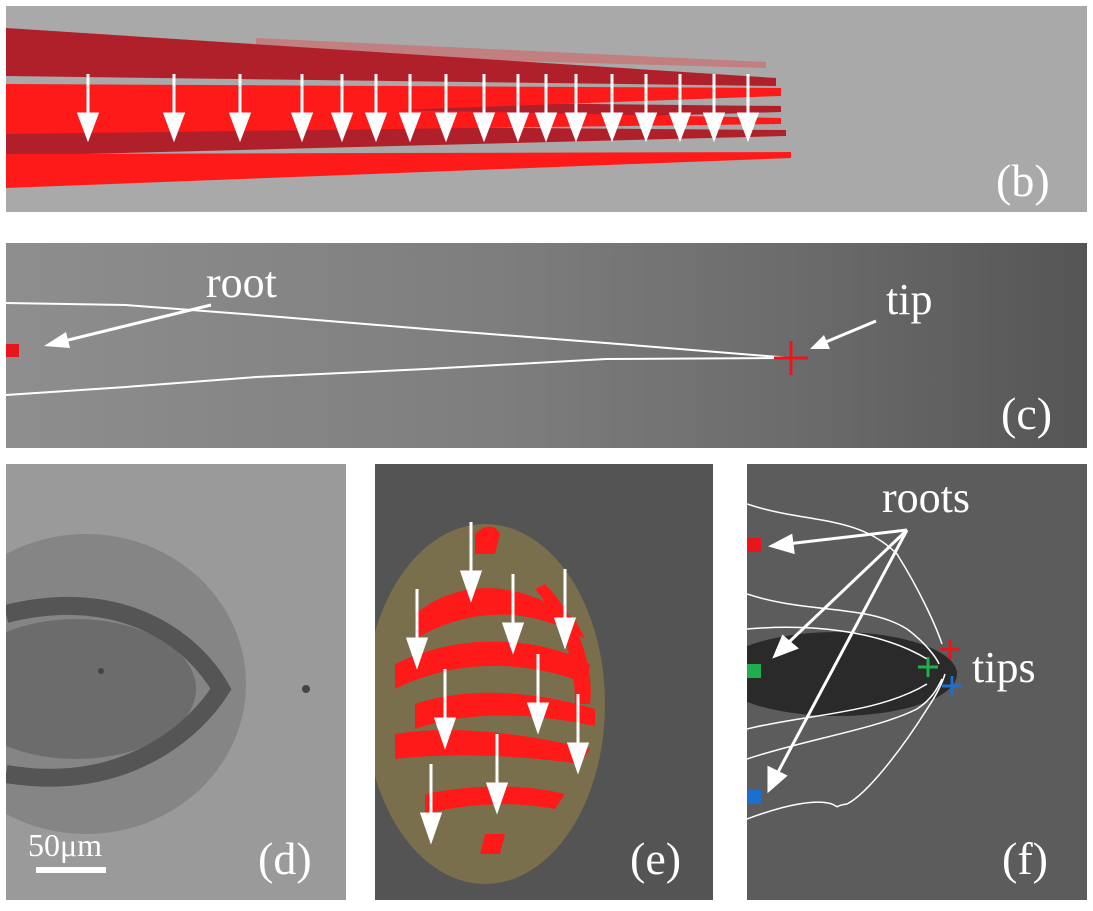 The height and width of the screenshot is (911, 1093). What do you see at coordinates (820, 342) in the screenshot?
I see `tip-arrowhead` at bounding box center [820, 342].